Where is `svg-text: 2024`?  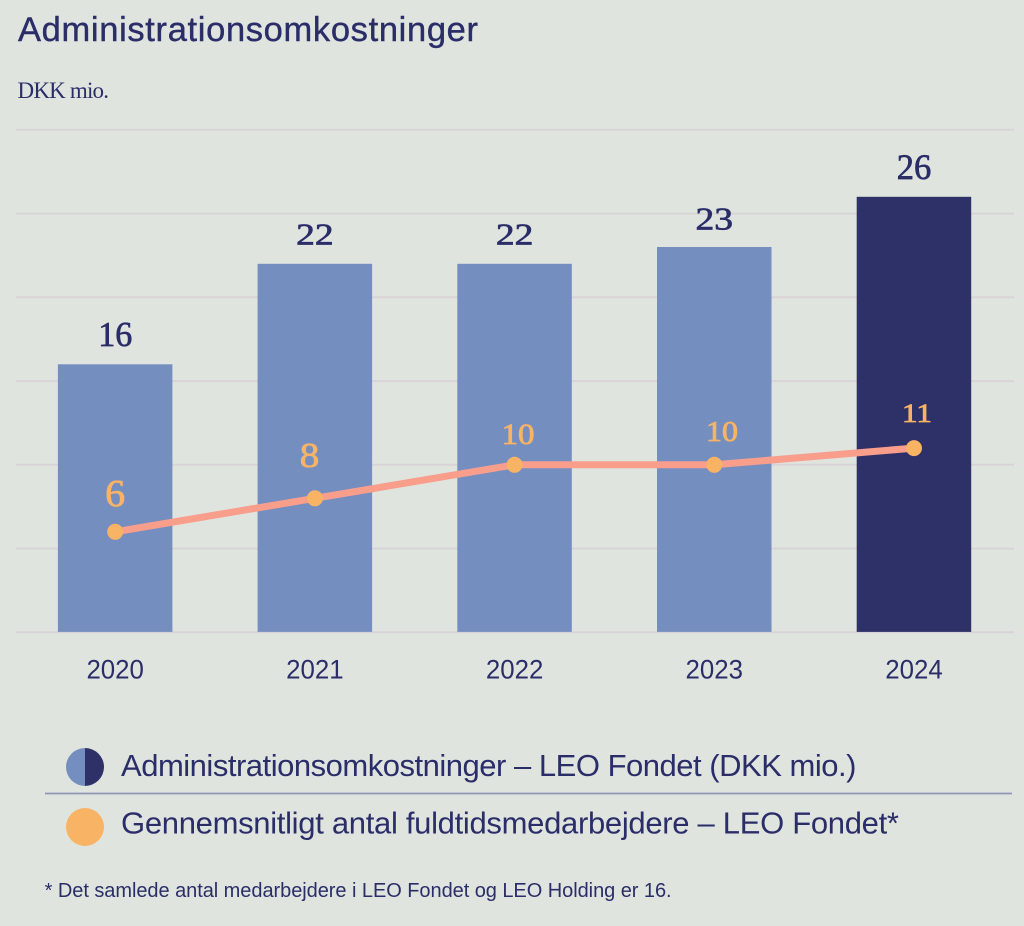 svg-text: 2024 is located at coordinates (914, 669).